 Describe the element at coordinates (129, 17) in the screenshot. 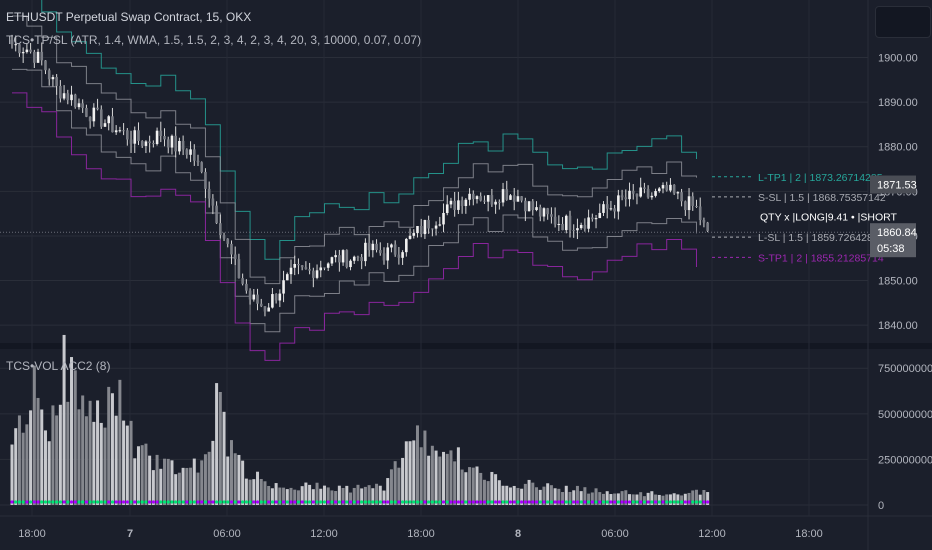

I see `symbol-title: ETHUSDT Perpetual Swap Contract, 15, OKX` at that location.